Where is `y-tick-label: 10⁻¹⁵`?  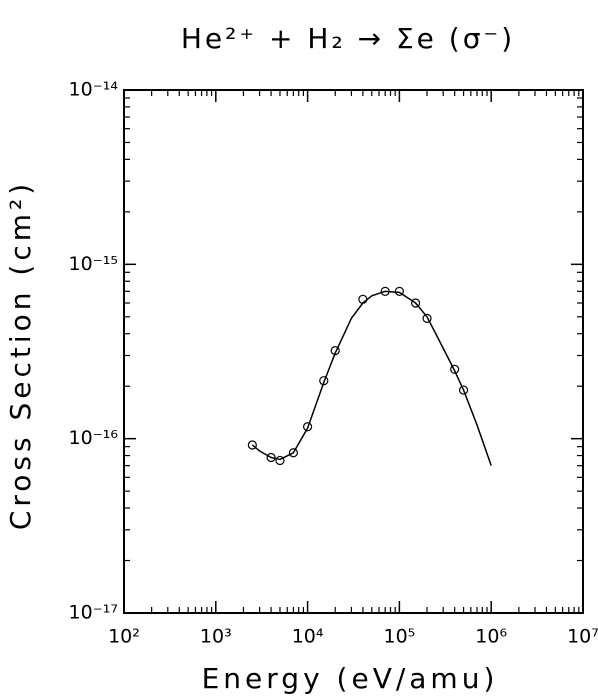
y-tick-label: 10⁻¹⁵ is located at coordinates (93, 264).